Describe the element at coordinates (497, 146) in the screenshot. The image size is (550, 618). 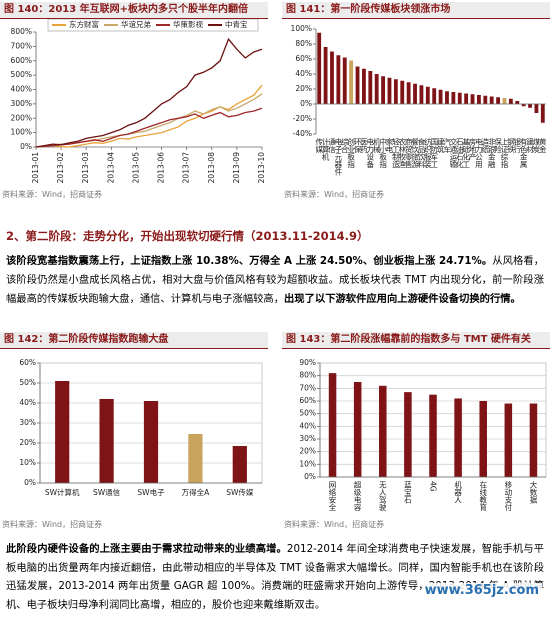
I see `x-tick-label: 保险` at that location.